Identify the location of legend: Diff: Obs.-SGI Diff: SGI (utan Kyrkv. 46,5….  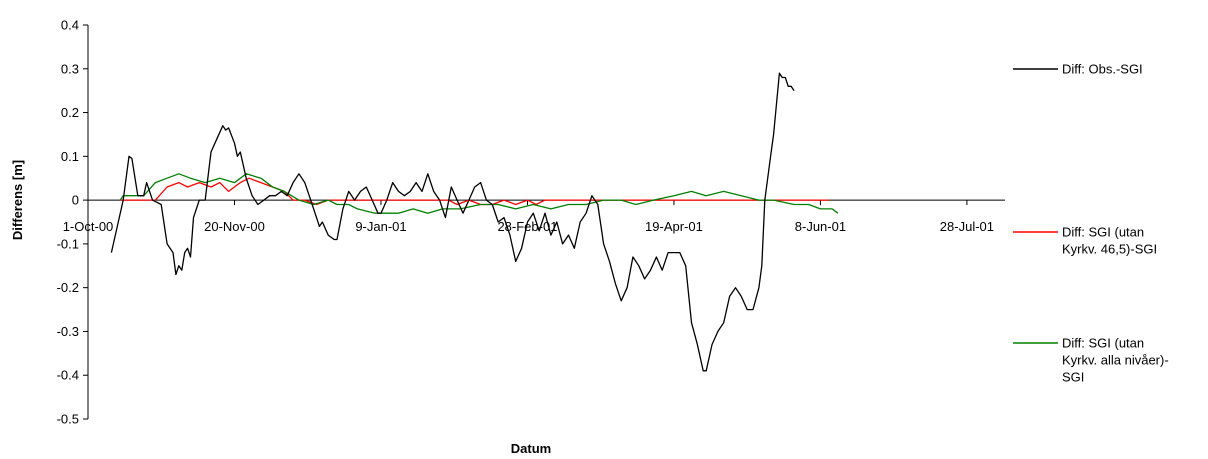
(1091, 223).